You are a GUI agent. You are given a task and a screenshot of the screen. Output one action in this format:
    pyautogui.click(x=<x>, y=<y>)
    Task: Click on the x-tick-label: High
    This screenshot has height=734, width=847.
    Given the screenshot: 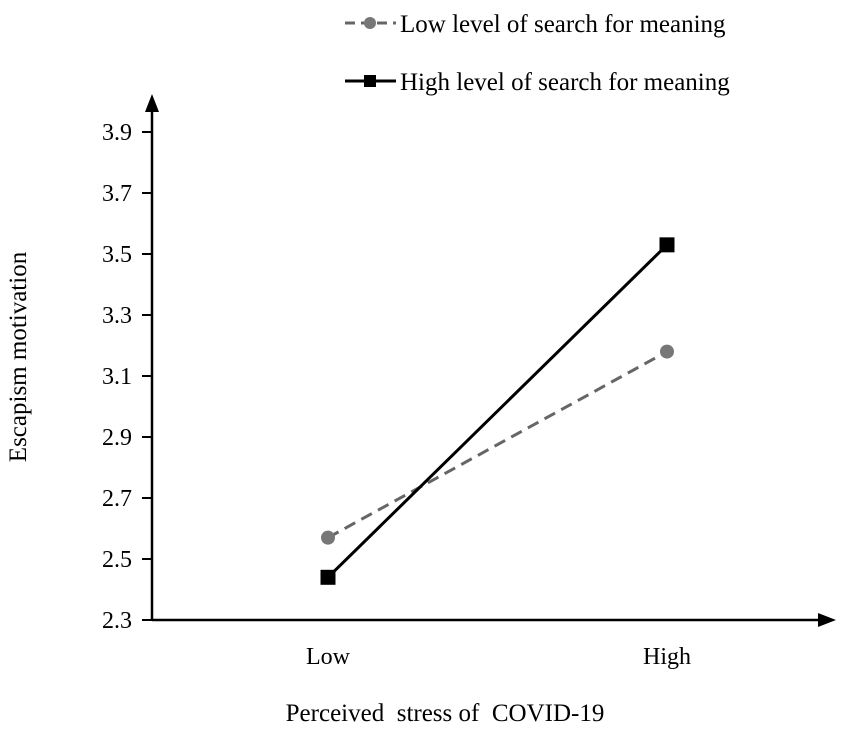 What is the action you would take?
    pyautogui.click(x=667, y=657)
    